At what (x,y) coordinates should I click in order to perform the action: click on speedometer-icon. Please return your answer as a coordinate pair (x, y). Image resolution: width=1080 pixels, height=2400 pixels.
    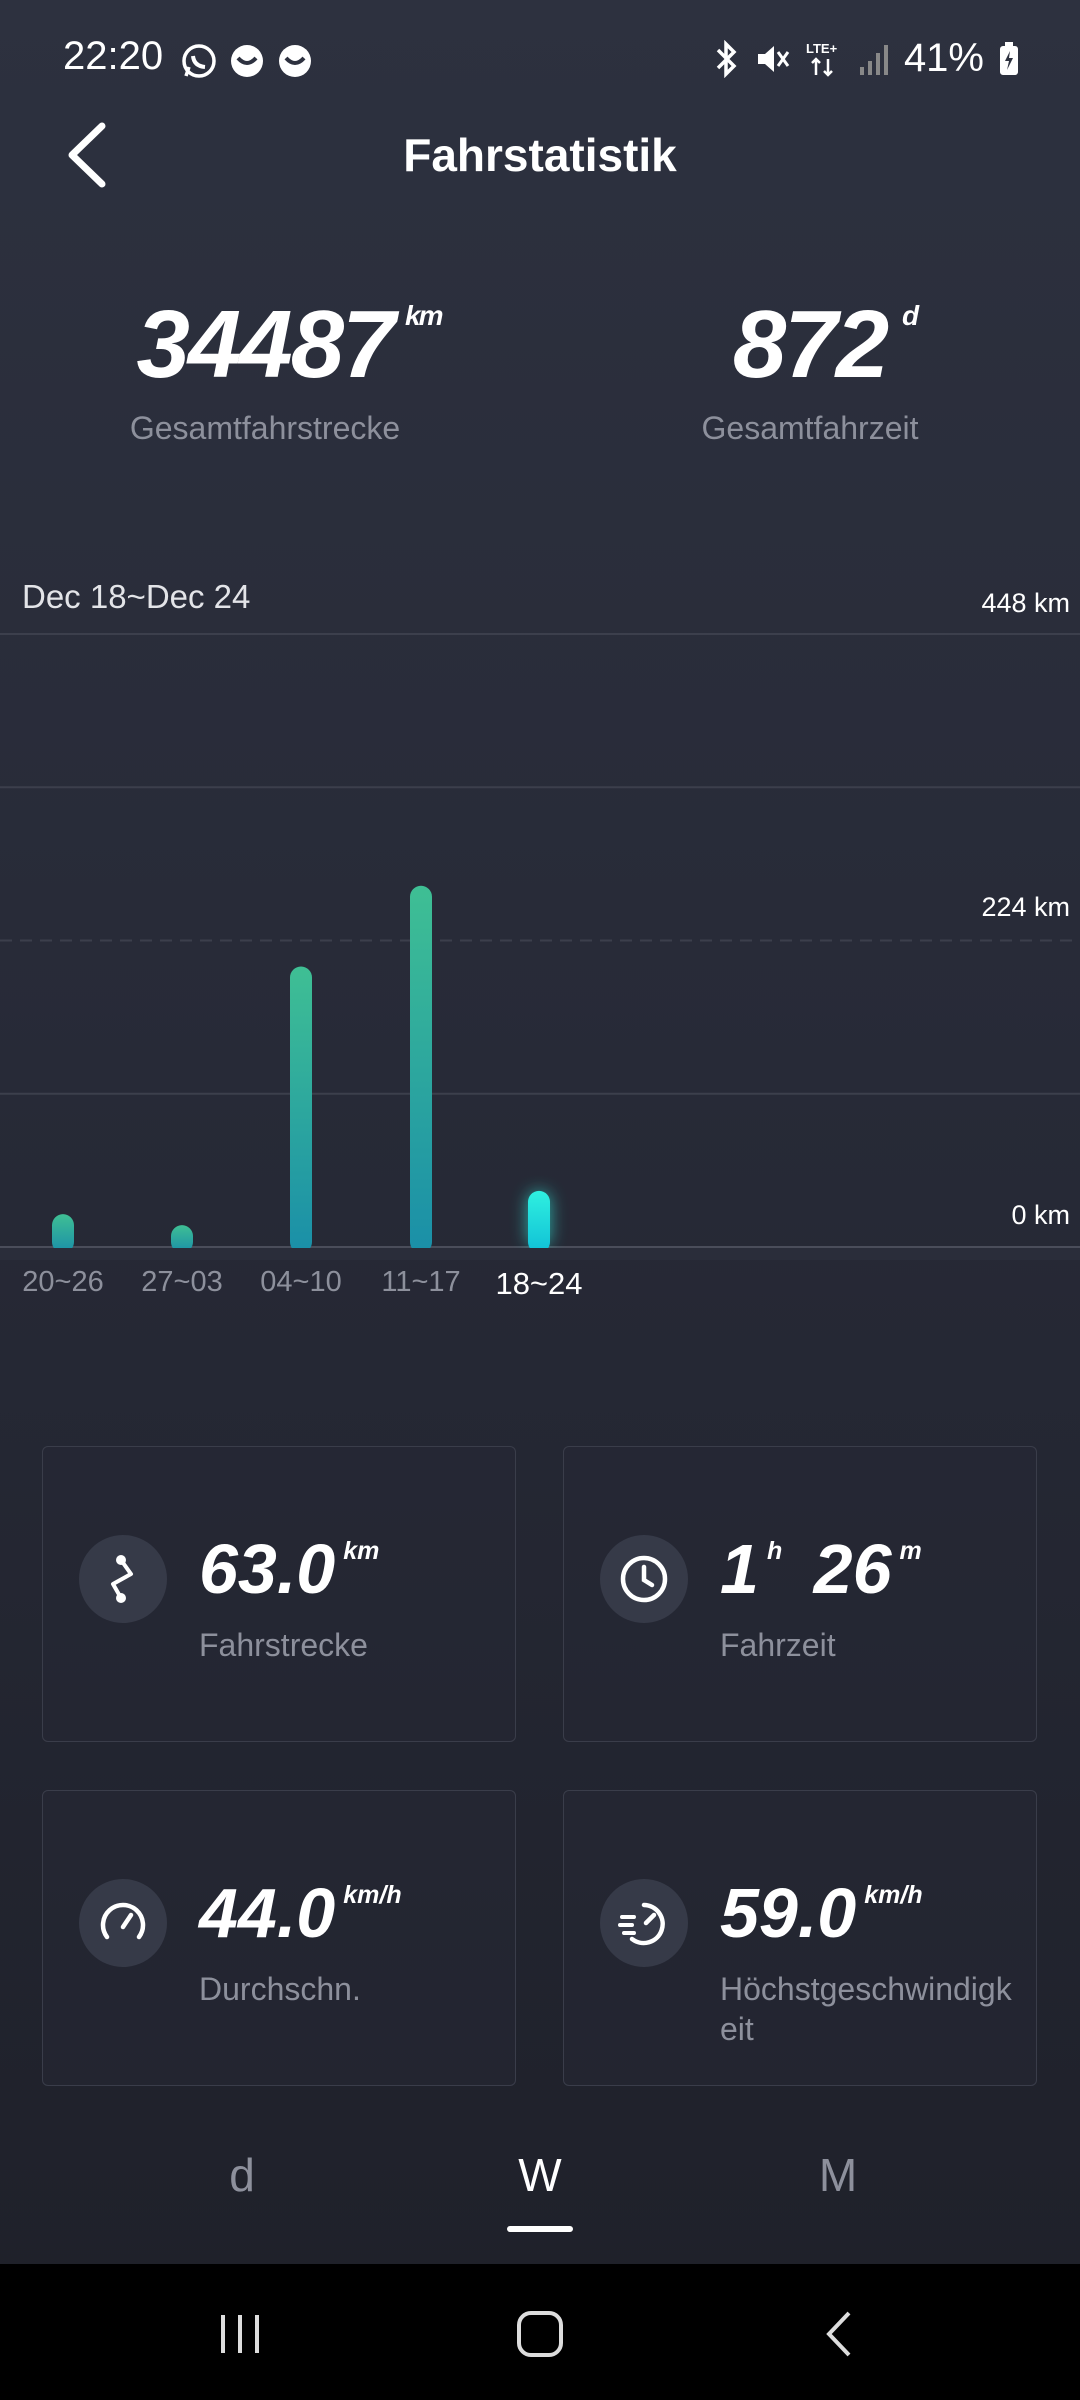
    Looking at the image, I should click on (123, 1923).